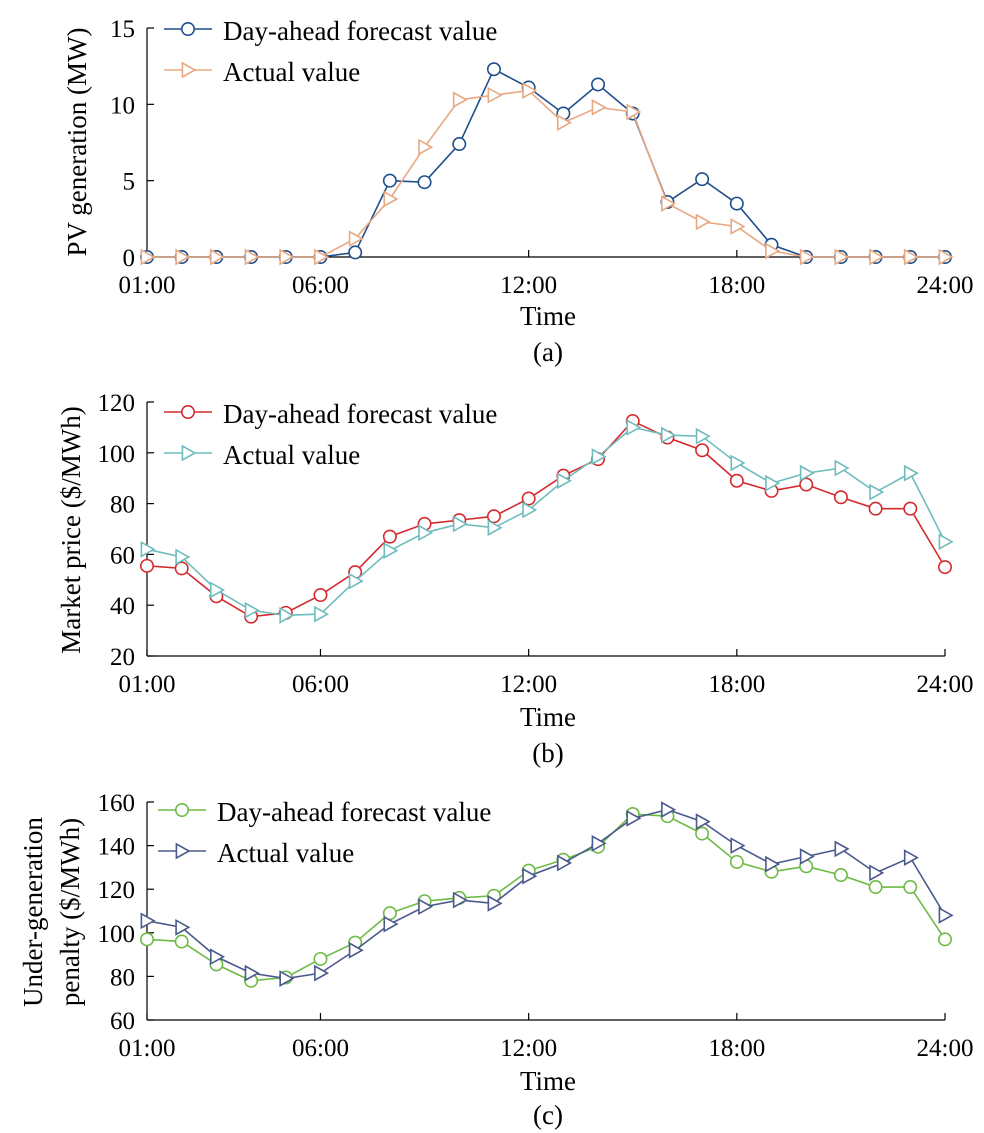 The width and height of the screenshot is (984, 1133). What do you see at coordinates (736, 1048) in the screenshot?
I see `x-tick-label-c-3: 18:00` at bounding box center [736, 1048].